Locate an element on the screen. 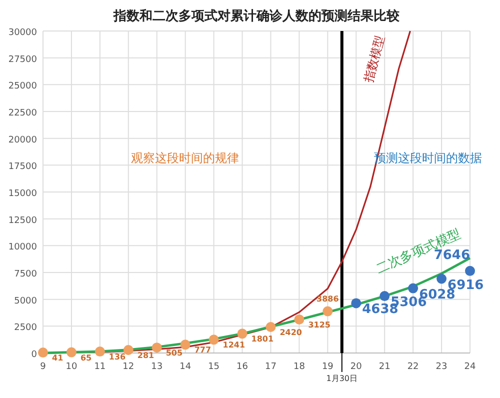 The image size is (500, 398). x-tick-label: 17 is located at coordinates (270, 367).